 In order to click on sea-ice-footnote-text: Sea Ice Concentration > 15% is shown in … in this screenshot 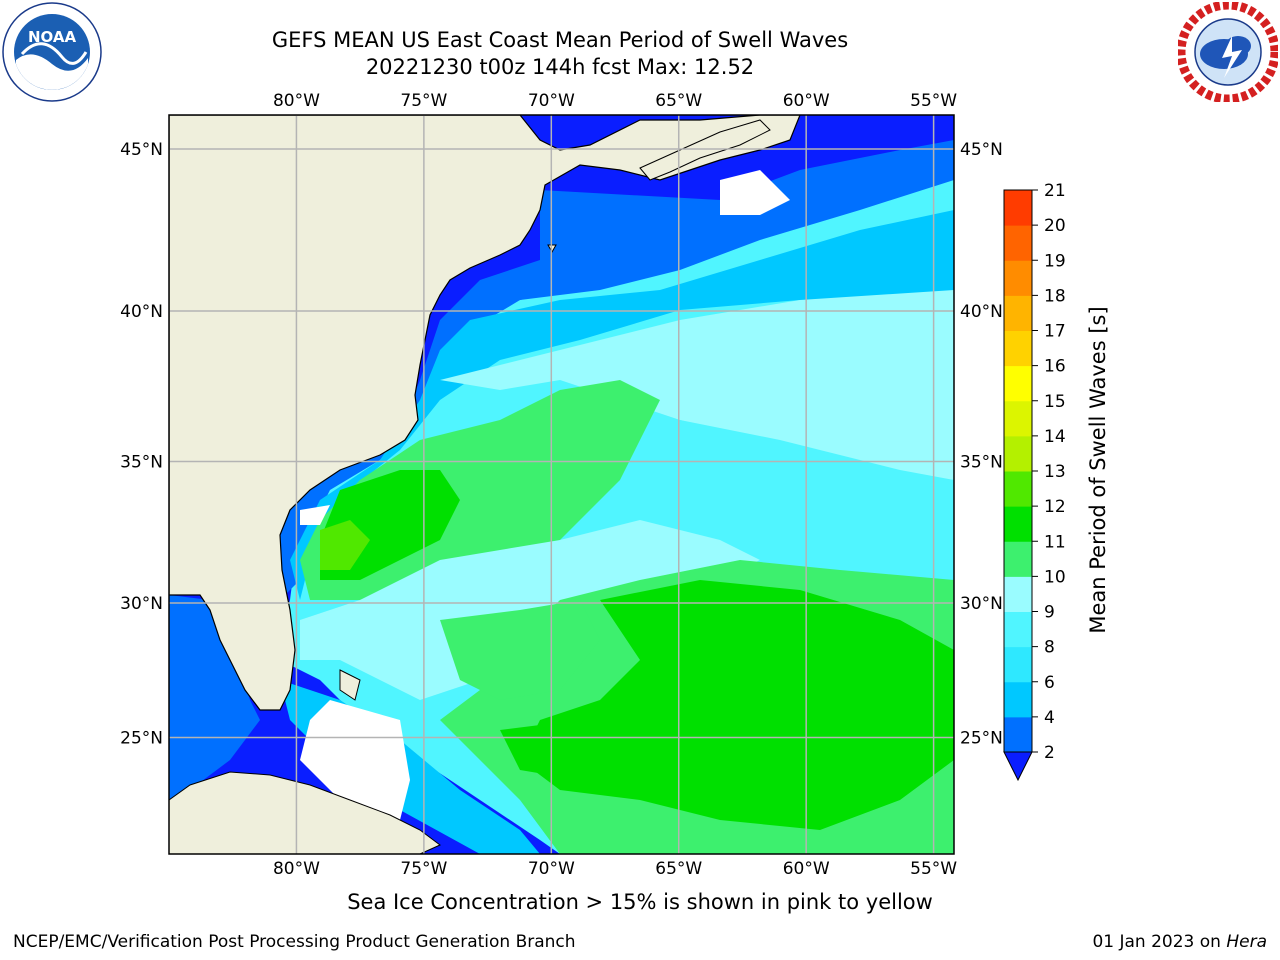, I will do `click(640, 902)`.